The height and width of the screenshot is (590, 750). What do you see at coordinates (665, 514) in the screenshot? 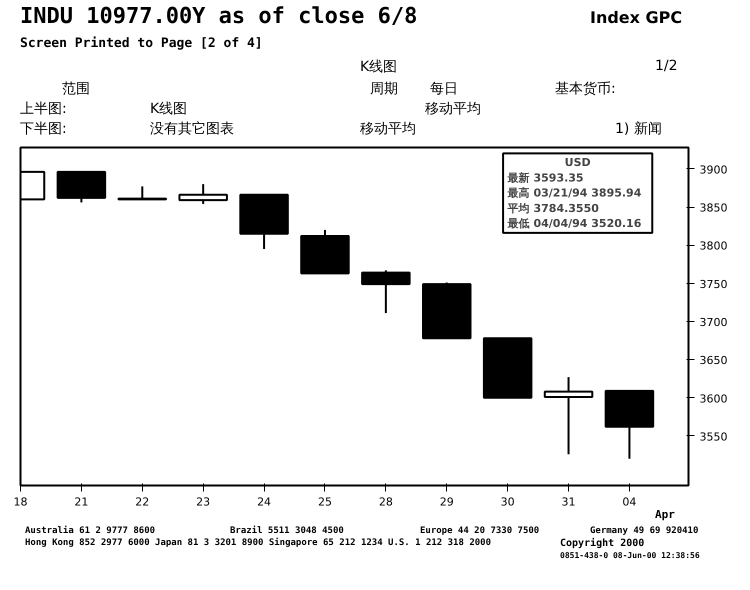
I see `text: Apr` at bounding box center [665, 514].